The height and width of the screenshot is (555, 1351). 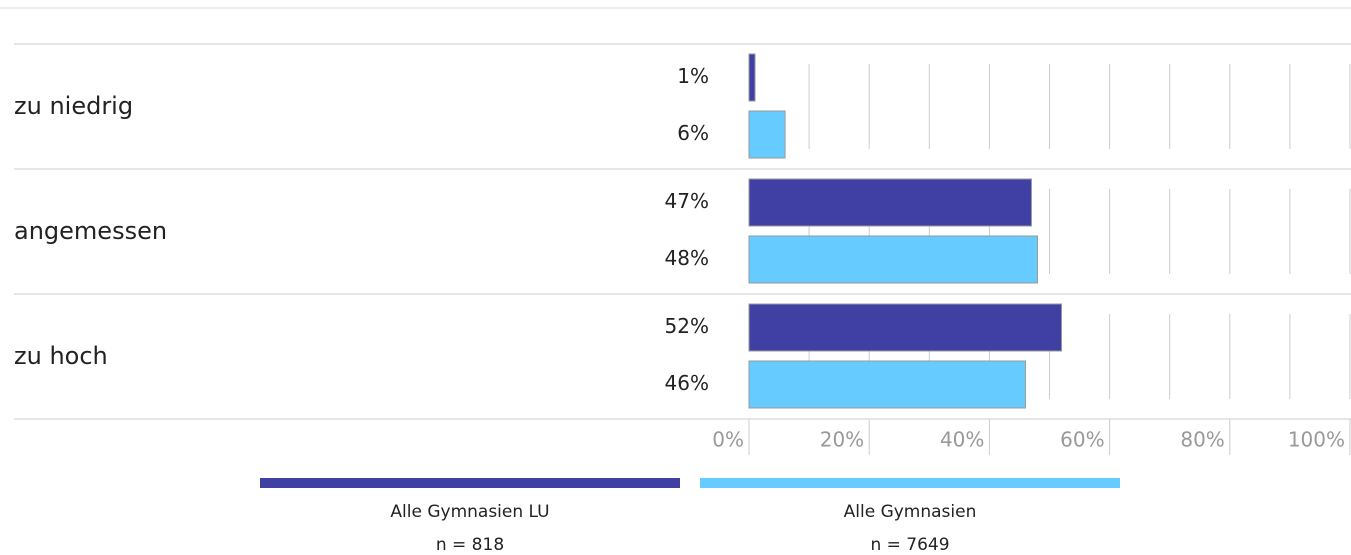 What do you see at coordinates (90, 231) in the screenshot?
I see `category-label: angemessen` at bounding box center [90, 231].